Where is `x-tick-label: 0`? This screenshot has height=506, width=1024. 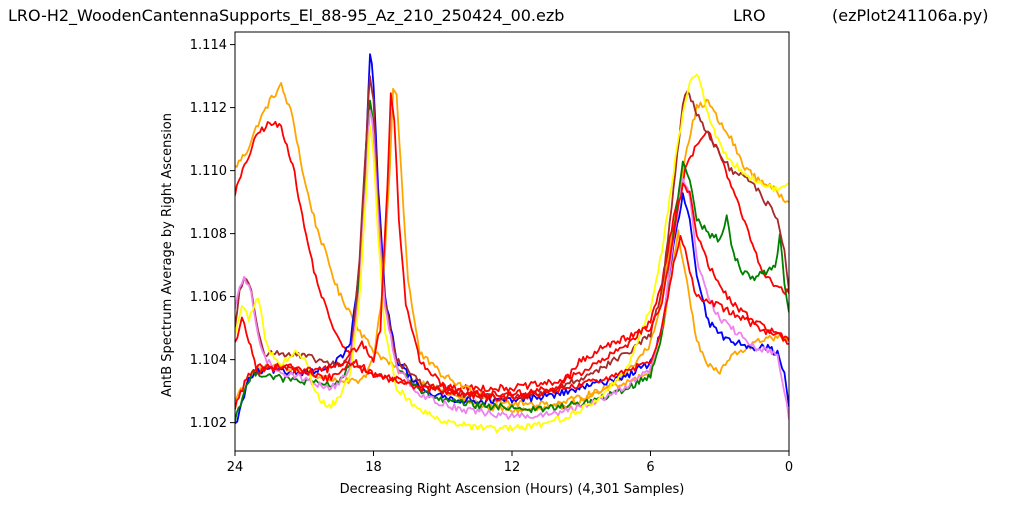
x-tick-label: 0 is located at coordinates (789, 467).